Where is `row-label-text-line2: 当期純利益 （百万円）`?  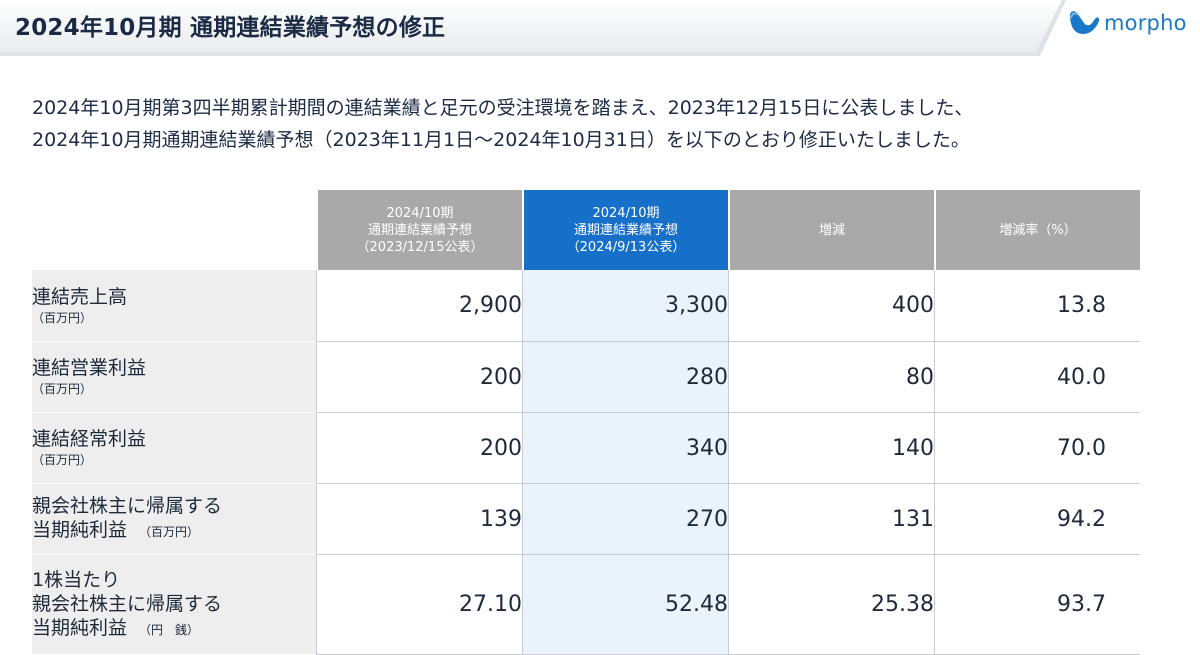 row-label-text-line2: 当期純利益 （百万円） is located at coordinates (174, 531).